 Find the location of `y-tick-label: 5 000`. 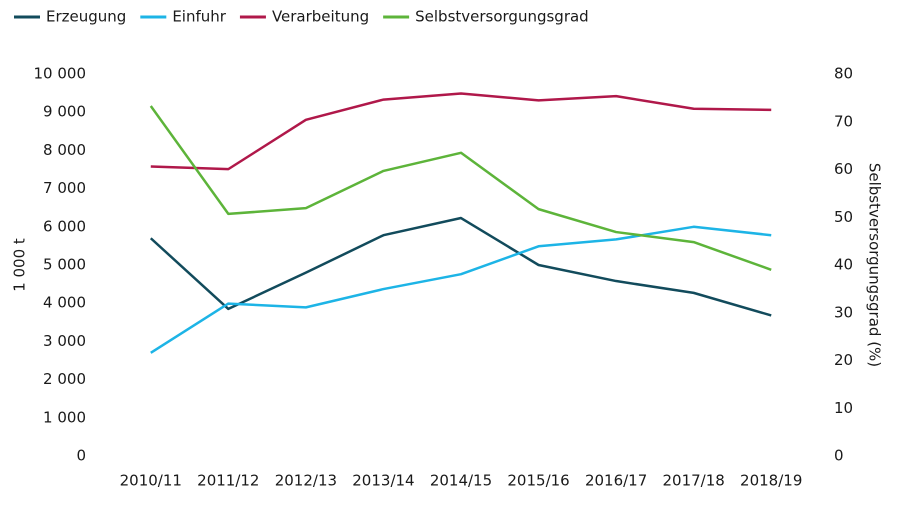

y-tick-label: 5 000 is located at coordinates (64, 265).